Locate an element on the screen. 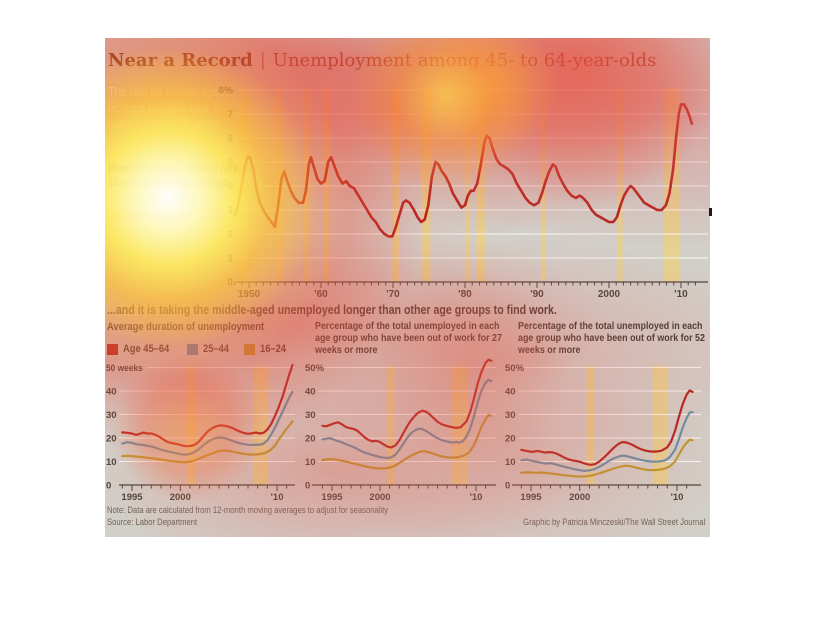 The height and width of the screenshot is (632, 816). svg-text: '90 is located at coordinates (537, 294).